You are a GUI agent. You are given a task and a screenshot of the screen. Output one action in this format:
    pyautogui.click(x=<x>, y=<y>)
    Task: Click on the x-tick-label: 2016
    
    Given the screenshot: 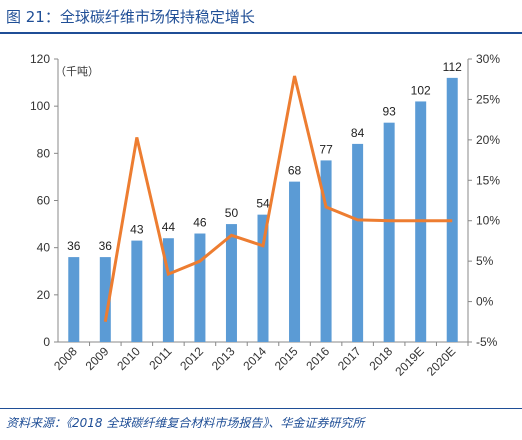 What is the action you would take?
    pyautogui.click(x=317, y=358)
    